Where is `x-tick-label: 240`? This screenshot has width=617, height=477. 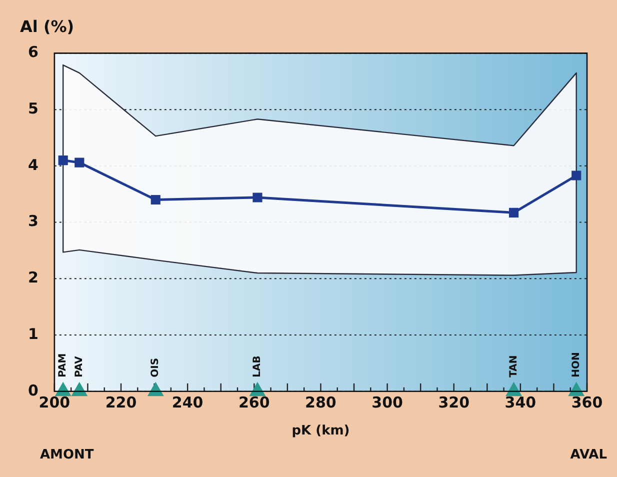 x-tick-label: 240 is located at coordinates (188, 402).